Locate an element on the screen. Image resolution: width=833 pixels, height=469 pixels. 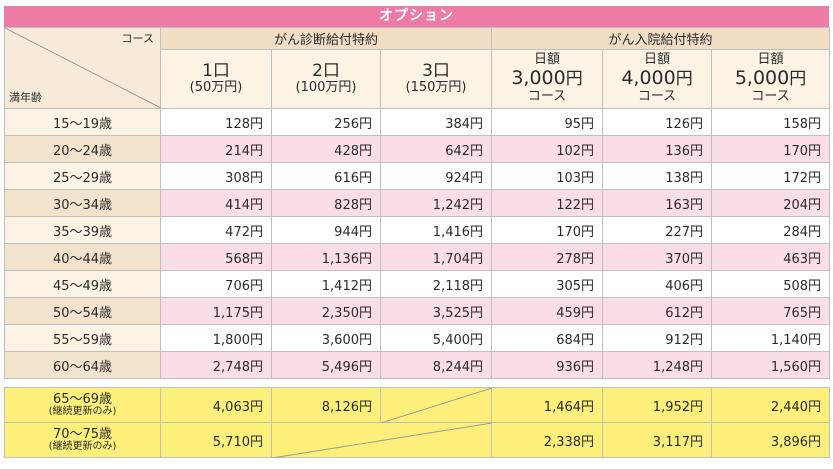
rate-cell: 3,525円 is located at coordinates (436, 311).